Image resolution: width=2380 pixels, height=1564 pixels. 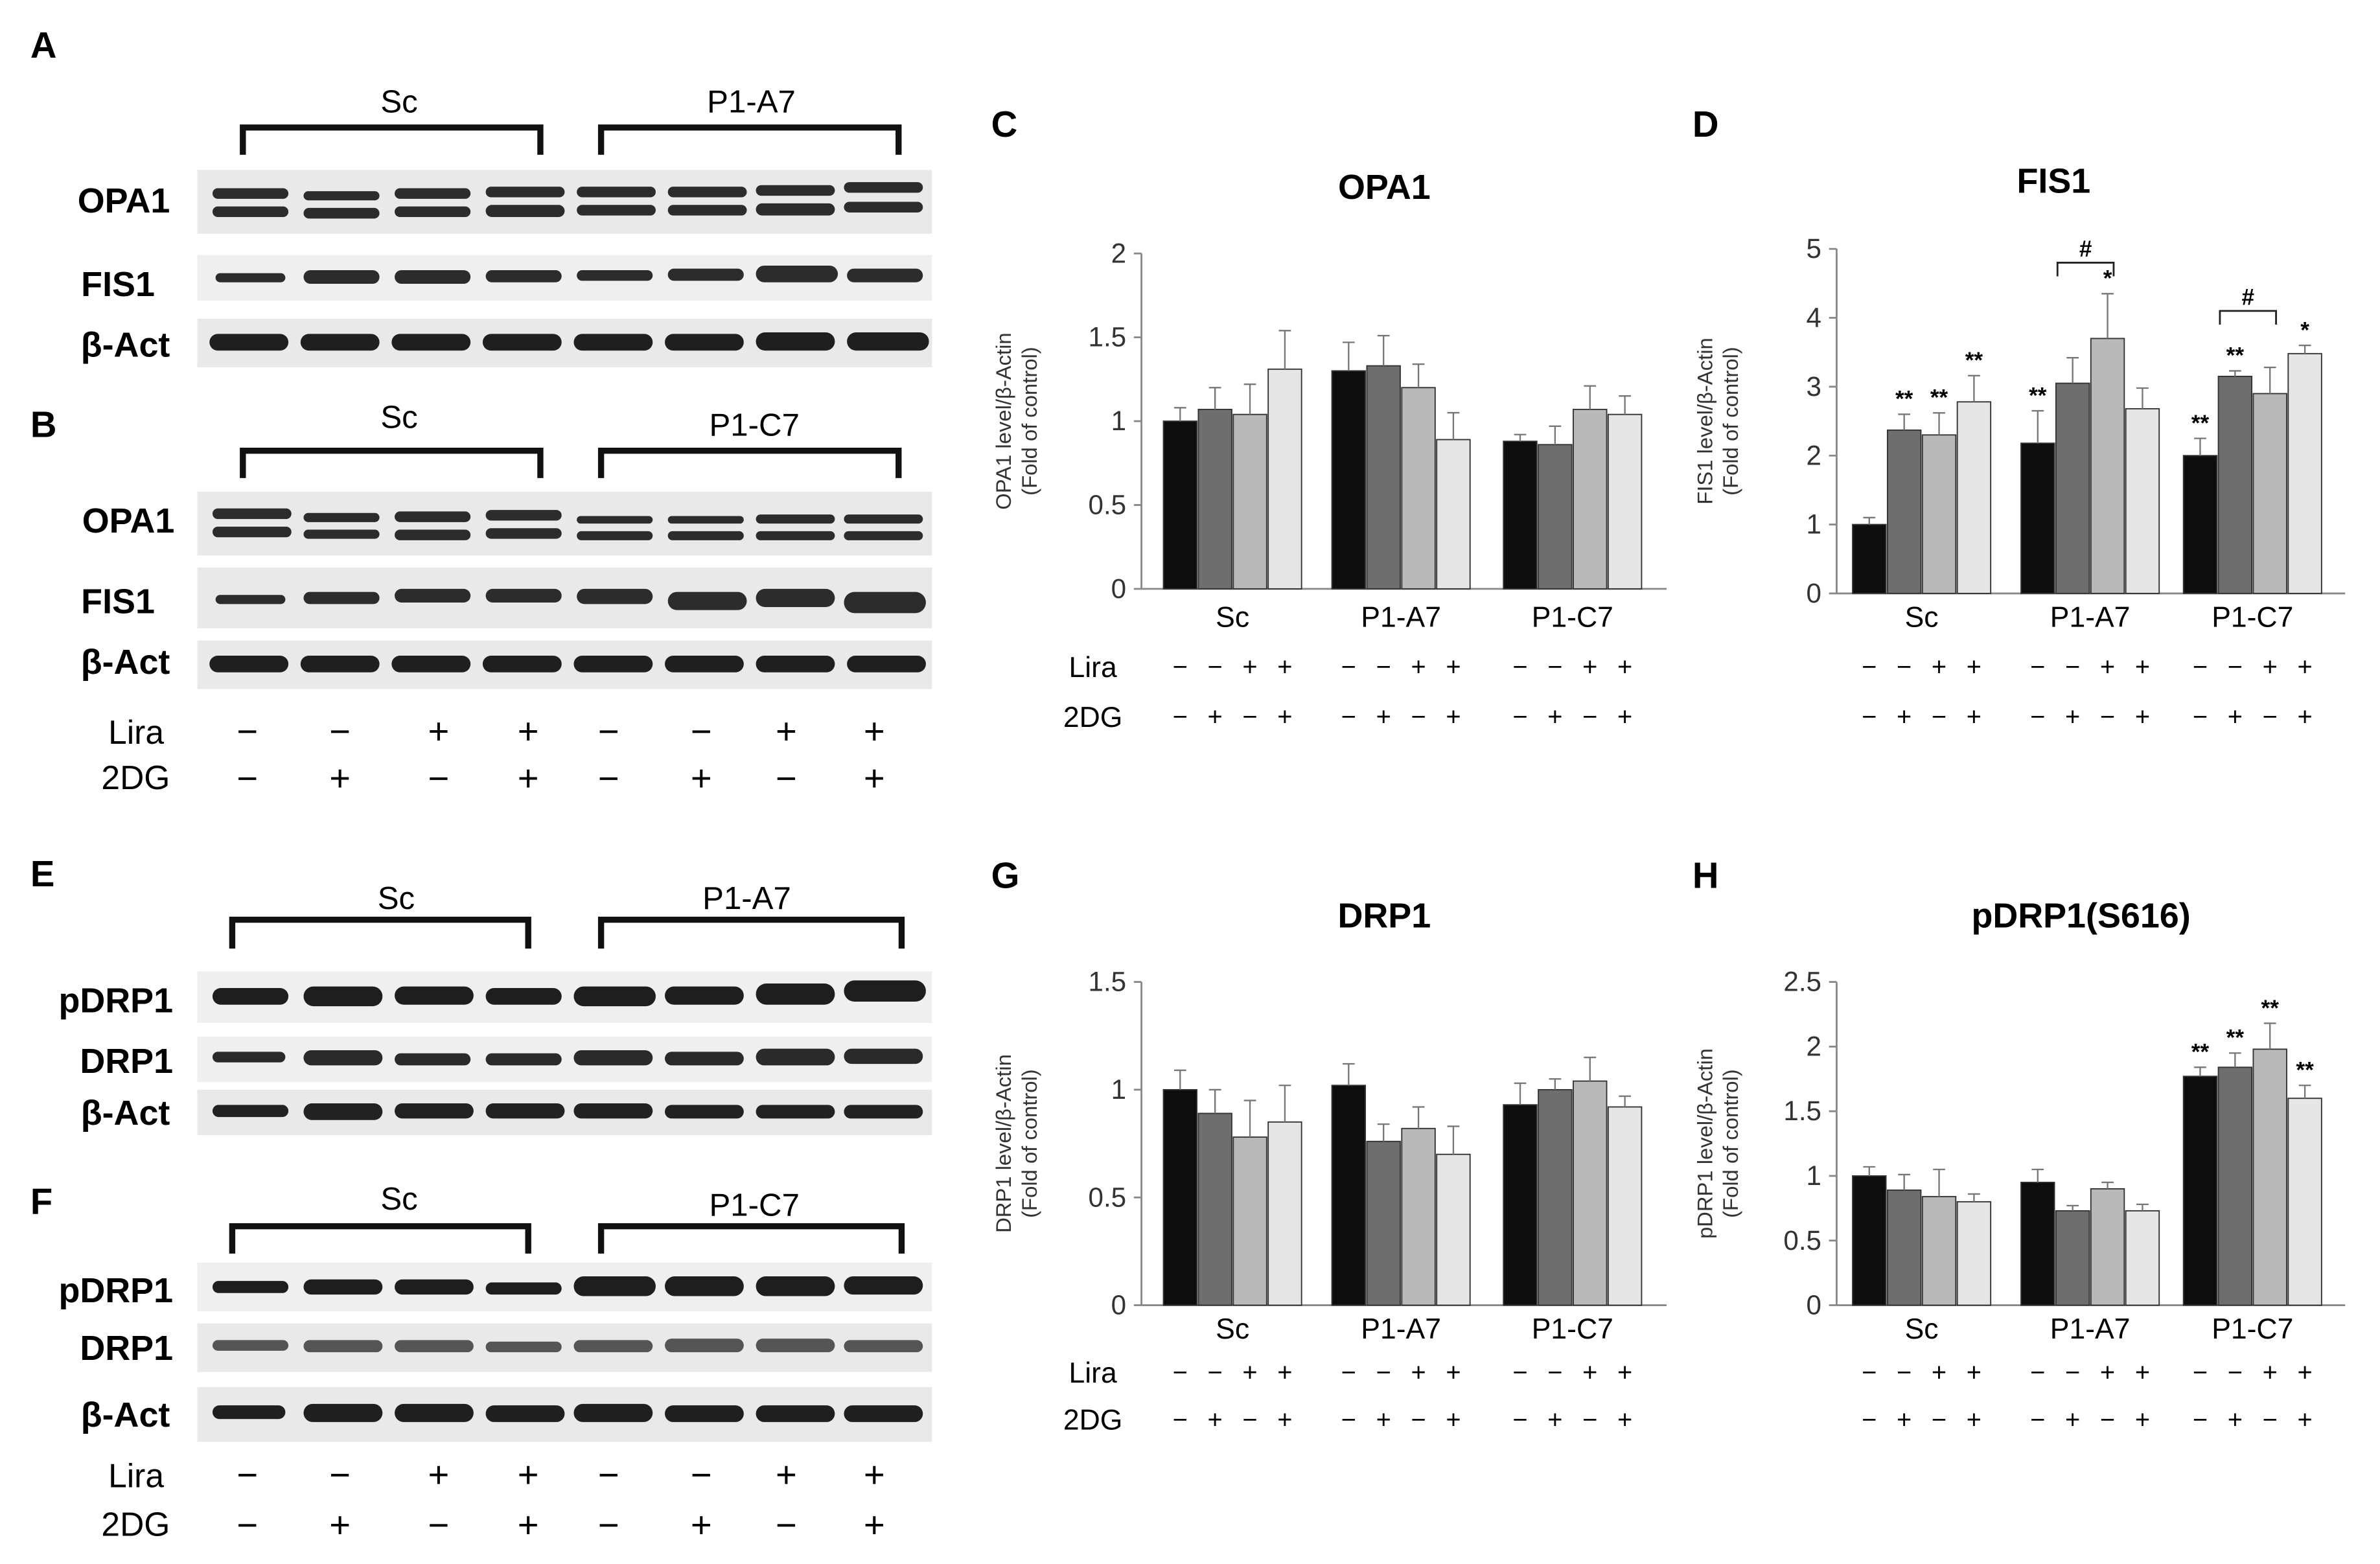 What do you see at coordinates (1717, 421) in the screenshot?
I see `y-axis-label: FIS1 level/β-Actin (Fold of control)` at bounding box center [1717, 421].